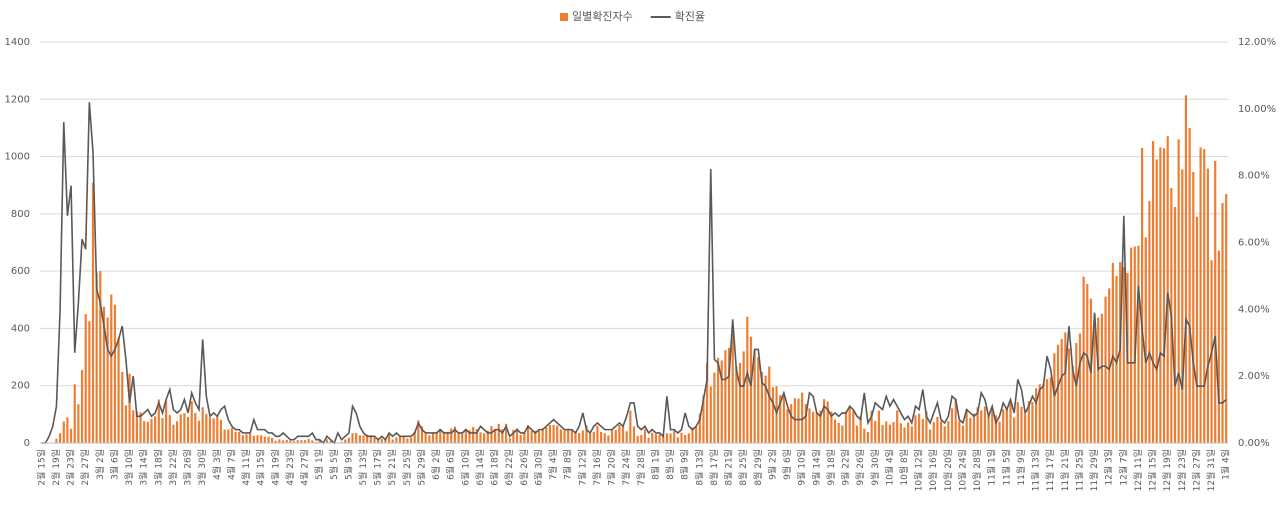 This screenshot has width=1280, height=506. Describe the element at coordinates (246, 467) in the screenshot. I see `x-tick-label: 4월 11일` at that location.